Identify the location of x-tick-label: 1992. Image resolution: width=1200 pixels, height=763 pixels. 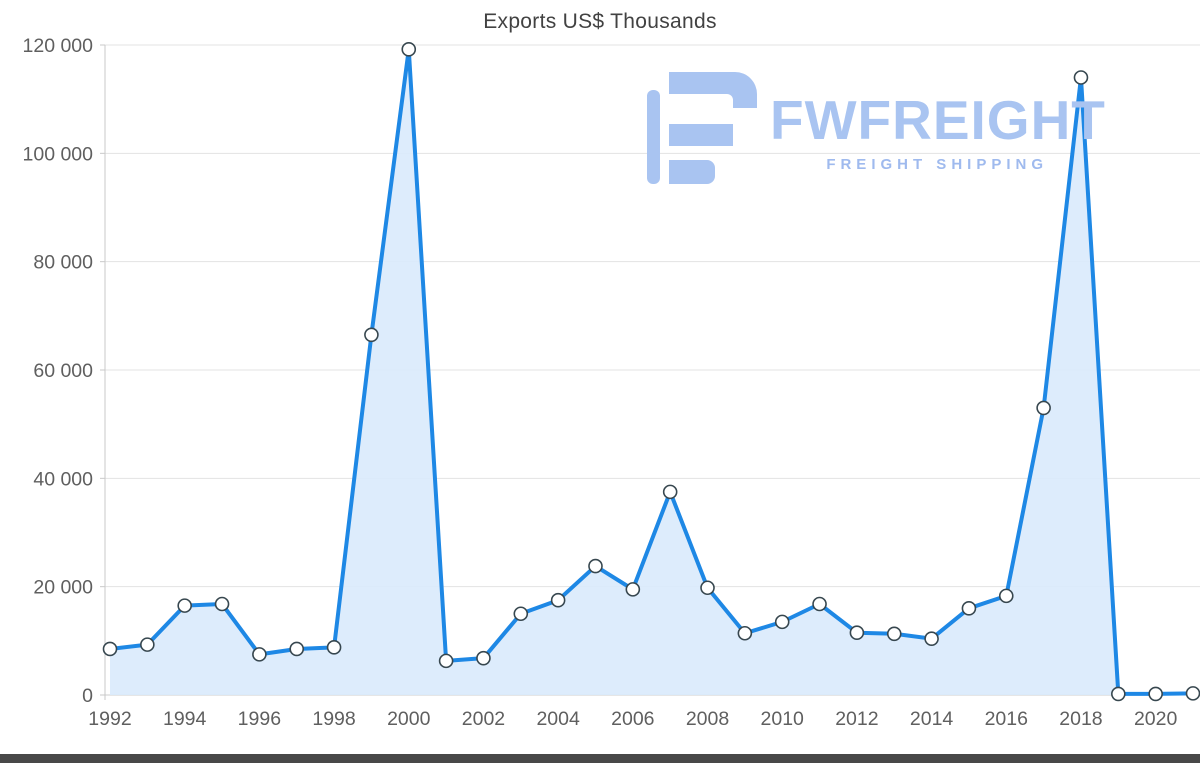
(109, 719).